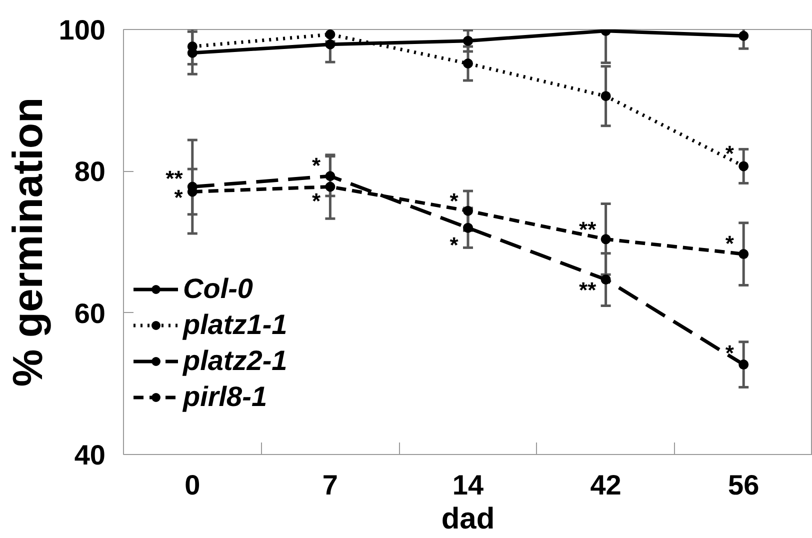 This screenshot has height=538, width=812. Describe the element at coordinates (606, 485) in the screenshot. I see `x-tick-label: 42` at that location.